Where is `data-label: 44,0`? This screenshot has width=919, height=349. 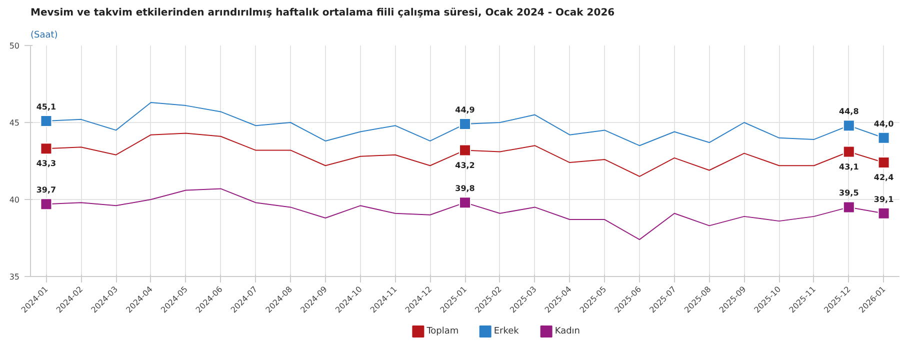 data-label: 44,0 is located at coordinates (884, 123).